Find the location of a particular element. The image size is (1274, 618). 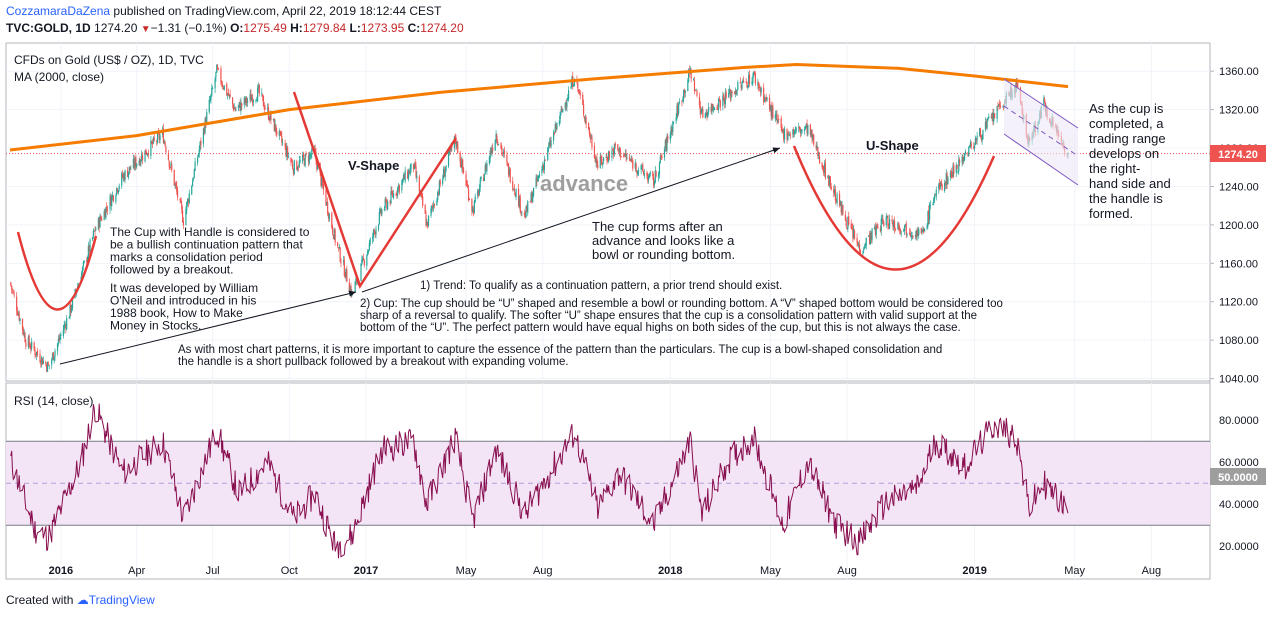

main-pane-title: CFDs on Gold (US$ / OZ), 1D, TVC is located at coordinates (109, 60).